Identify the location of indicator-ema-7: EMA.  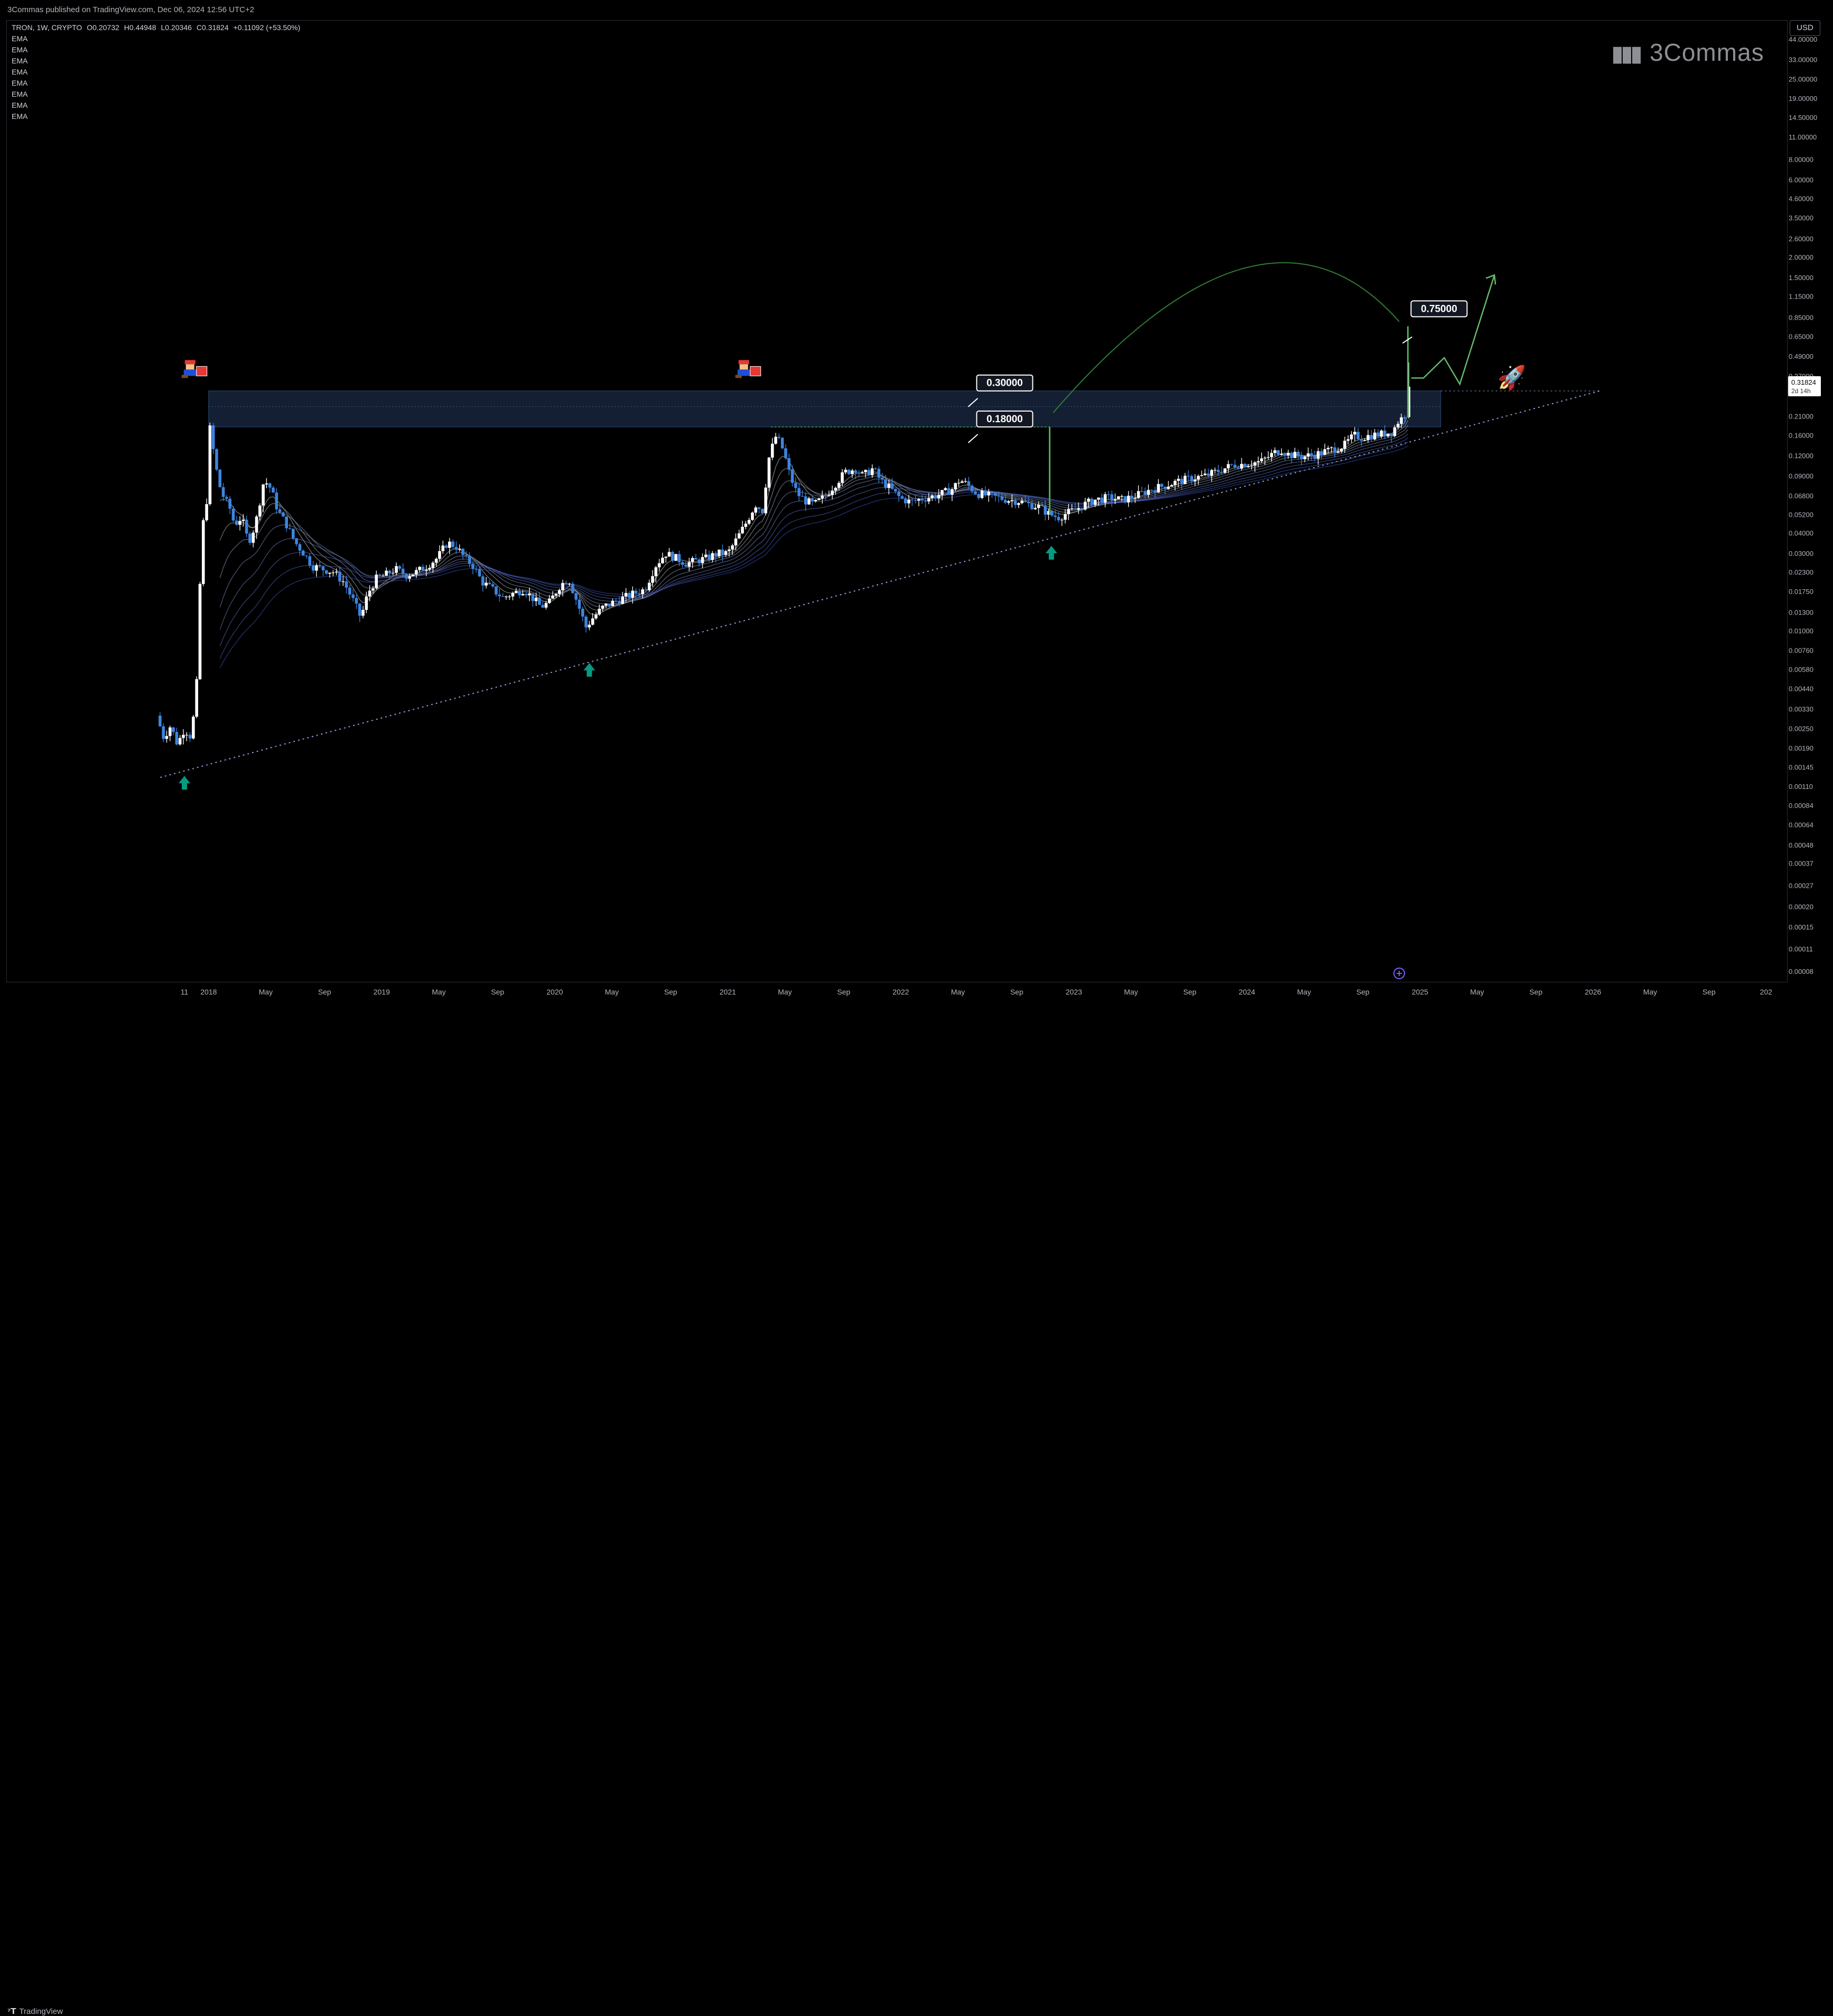
(20, 105).